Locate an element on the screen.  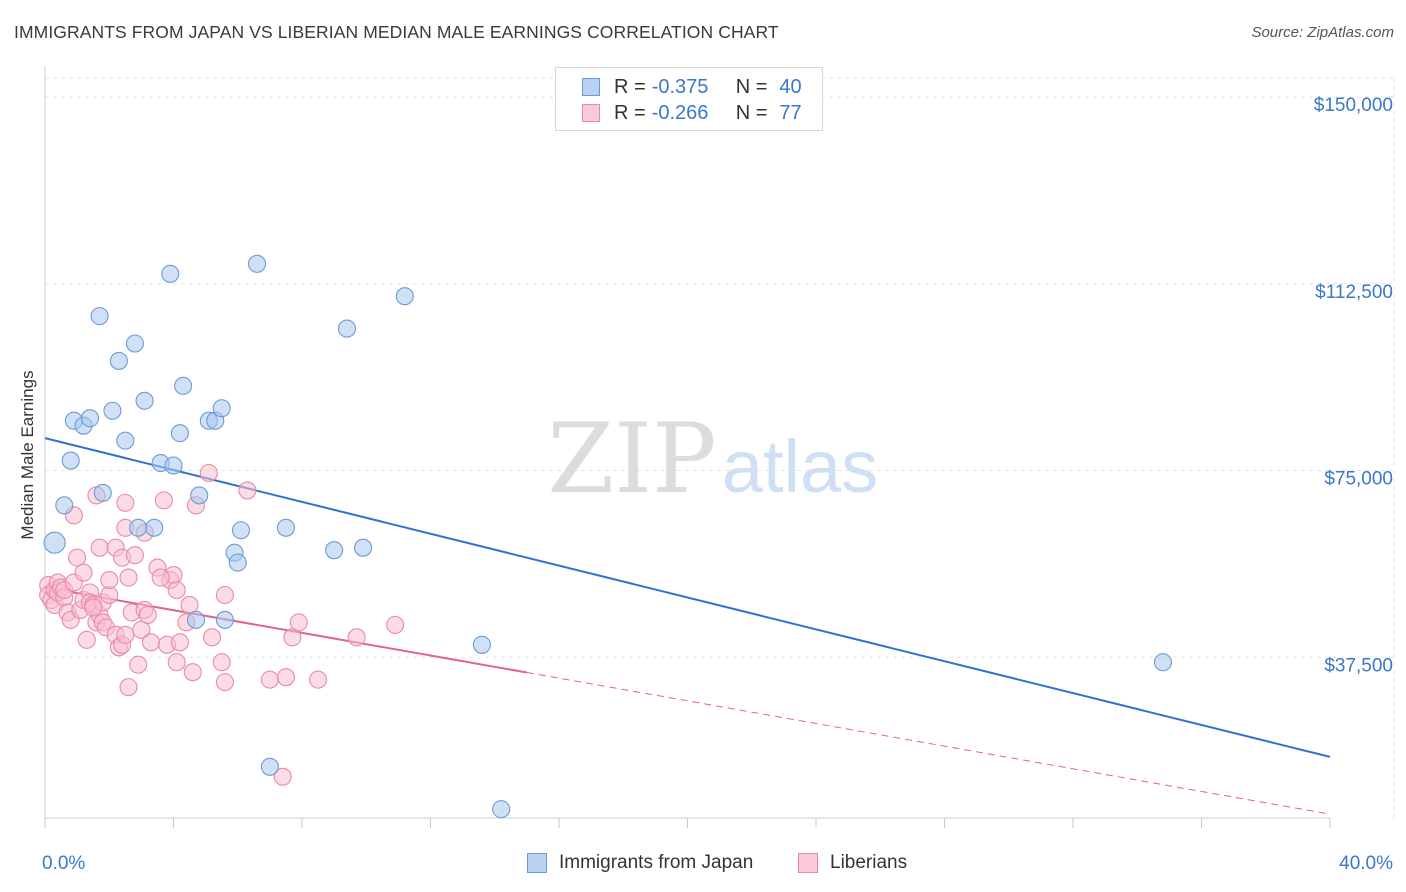
source-attribution: Source: ZipAtlas.com is located at coordinates (1322, 32).